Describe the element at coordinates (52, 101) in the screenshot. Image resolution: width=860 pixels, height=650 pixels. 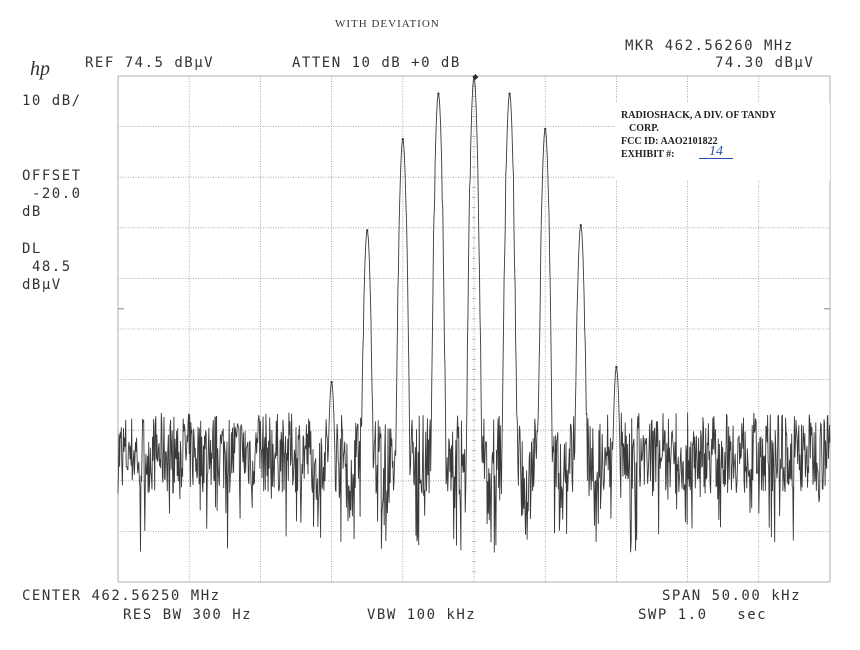
I see `scale-label: 10 dB/` at that location.